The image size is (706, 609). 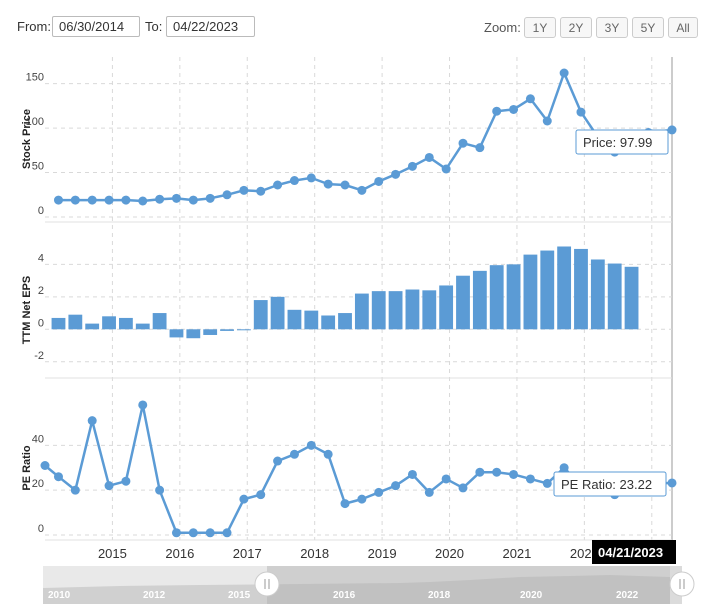 What do you see at coordinates (38, 484) in the screenshot?
I see `y-tick-label: 20` at bounding box center [38, 484].